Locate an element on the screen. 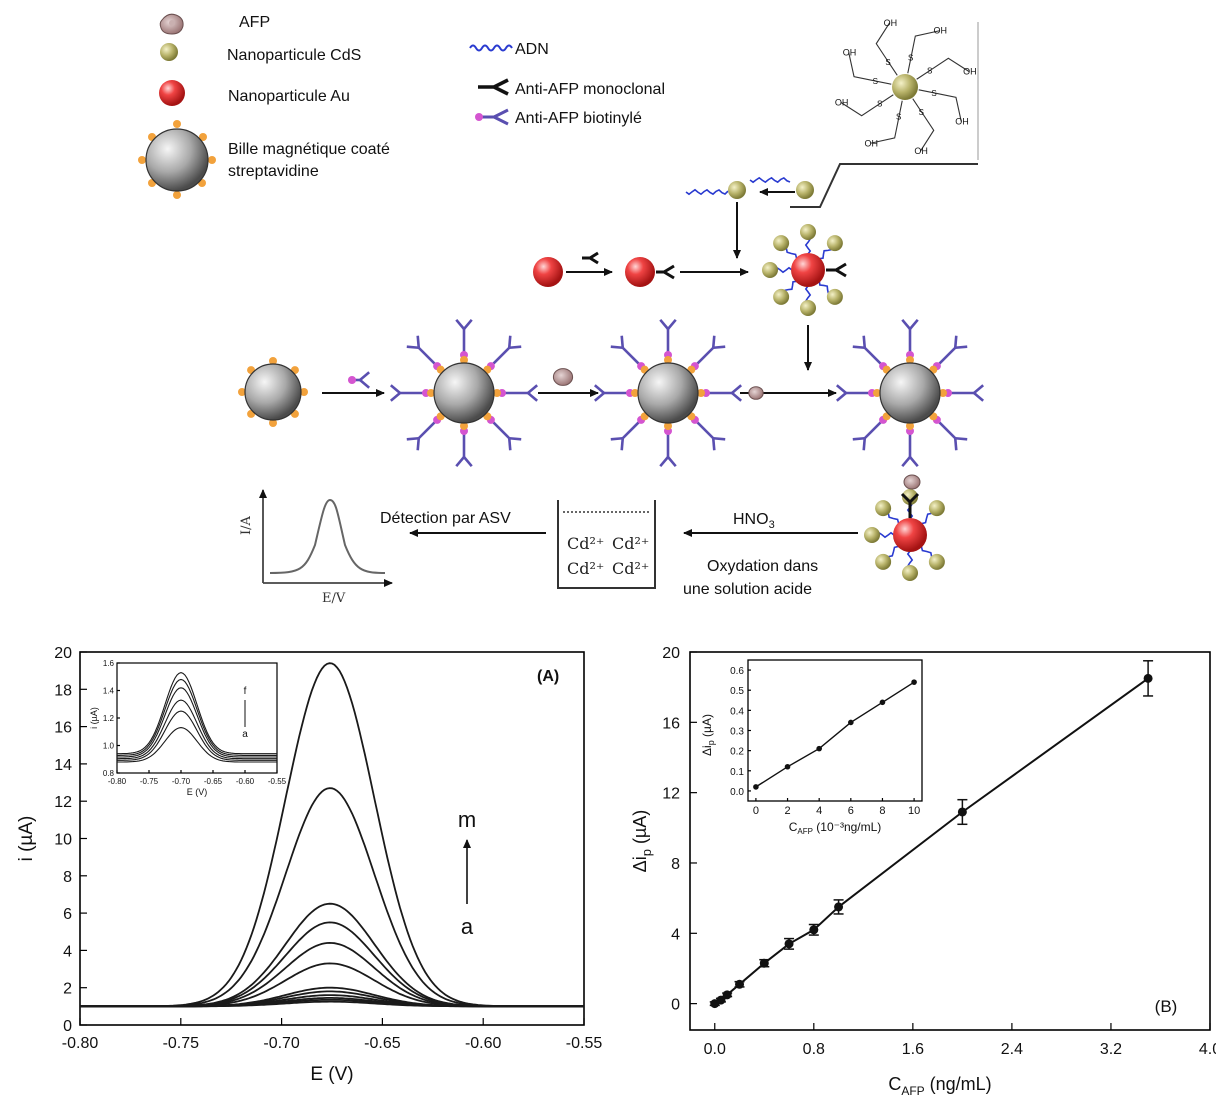 The width and height of the screenshot is (1216, 1098). inset-y-tick-label: 1.0 is located at coordinates (109, 746).